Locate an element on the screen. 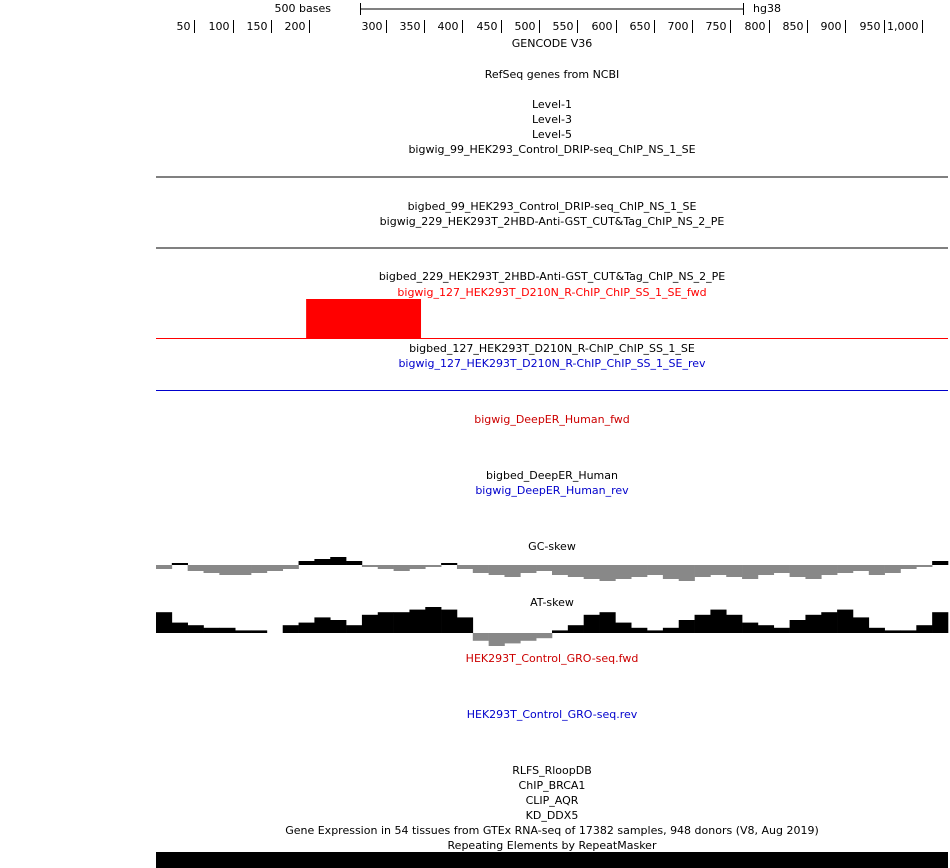 The width and height of the screenshot is (950, 868). track-label: AT-skew is located at coordinates (552, 602).